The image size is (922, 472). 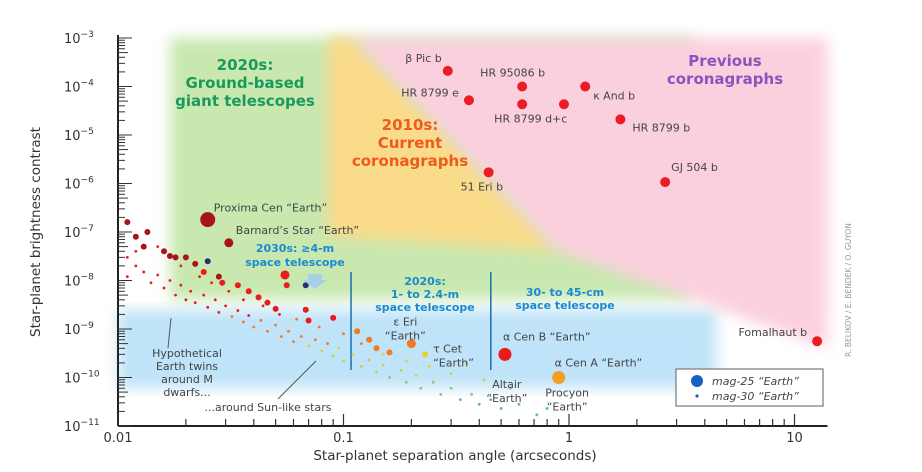 What do you see at coordinates (614, 96) in the screenshot?
I see `planet-label: κ And b` at bounding box center [614, 96].